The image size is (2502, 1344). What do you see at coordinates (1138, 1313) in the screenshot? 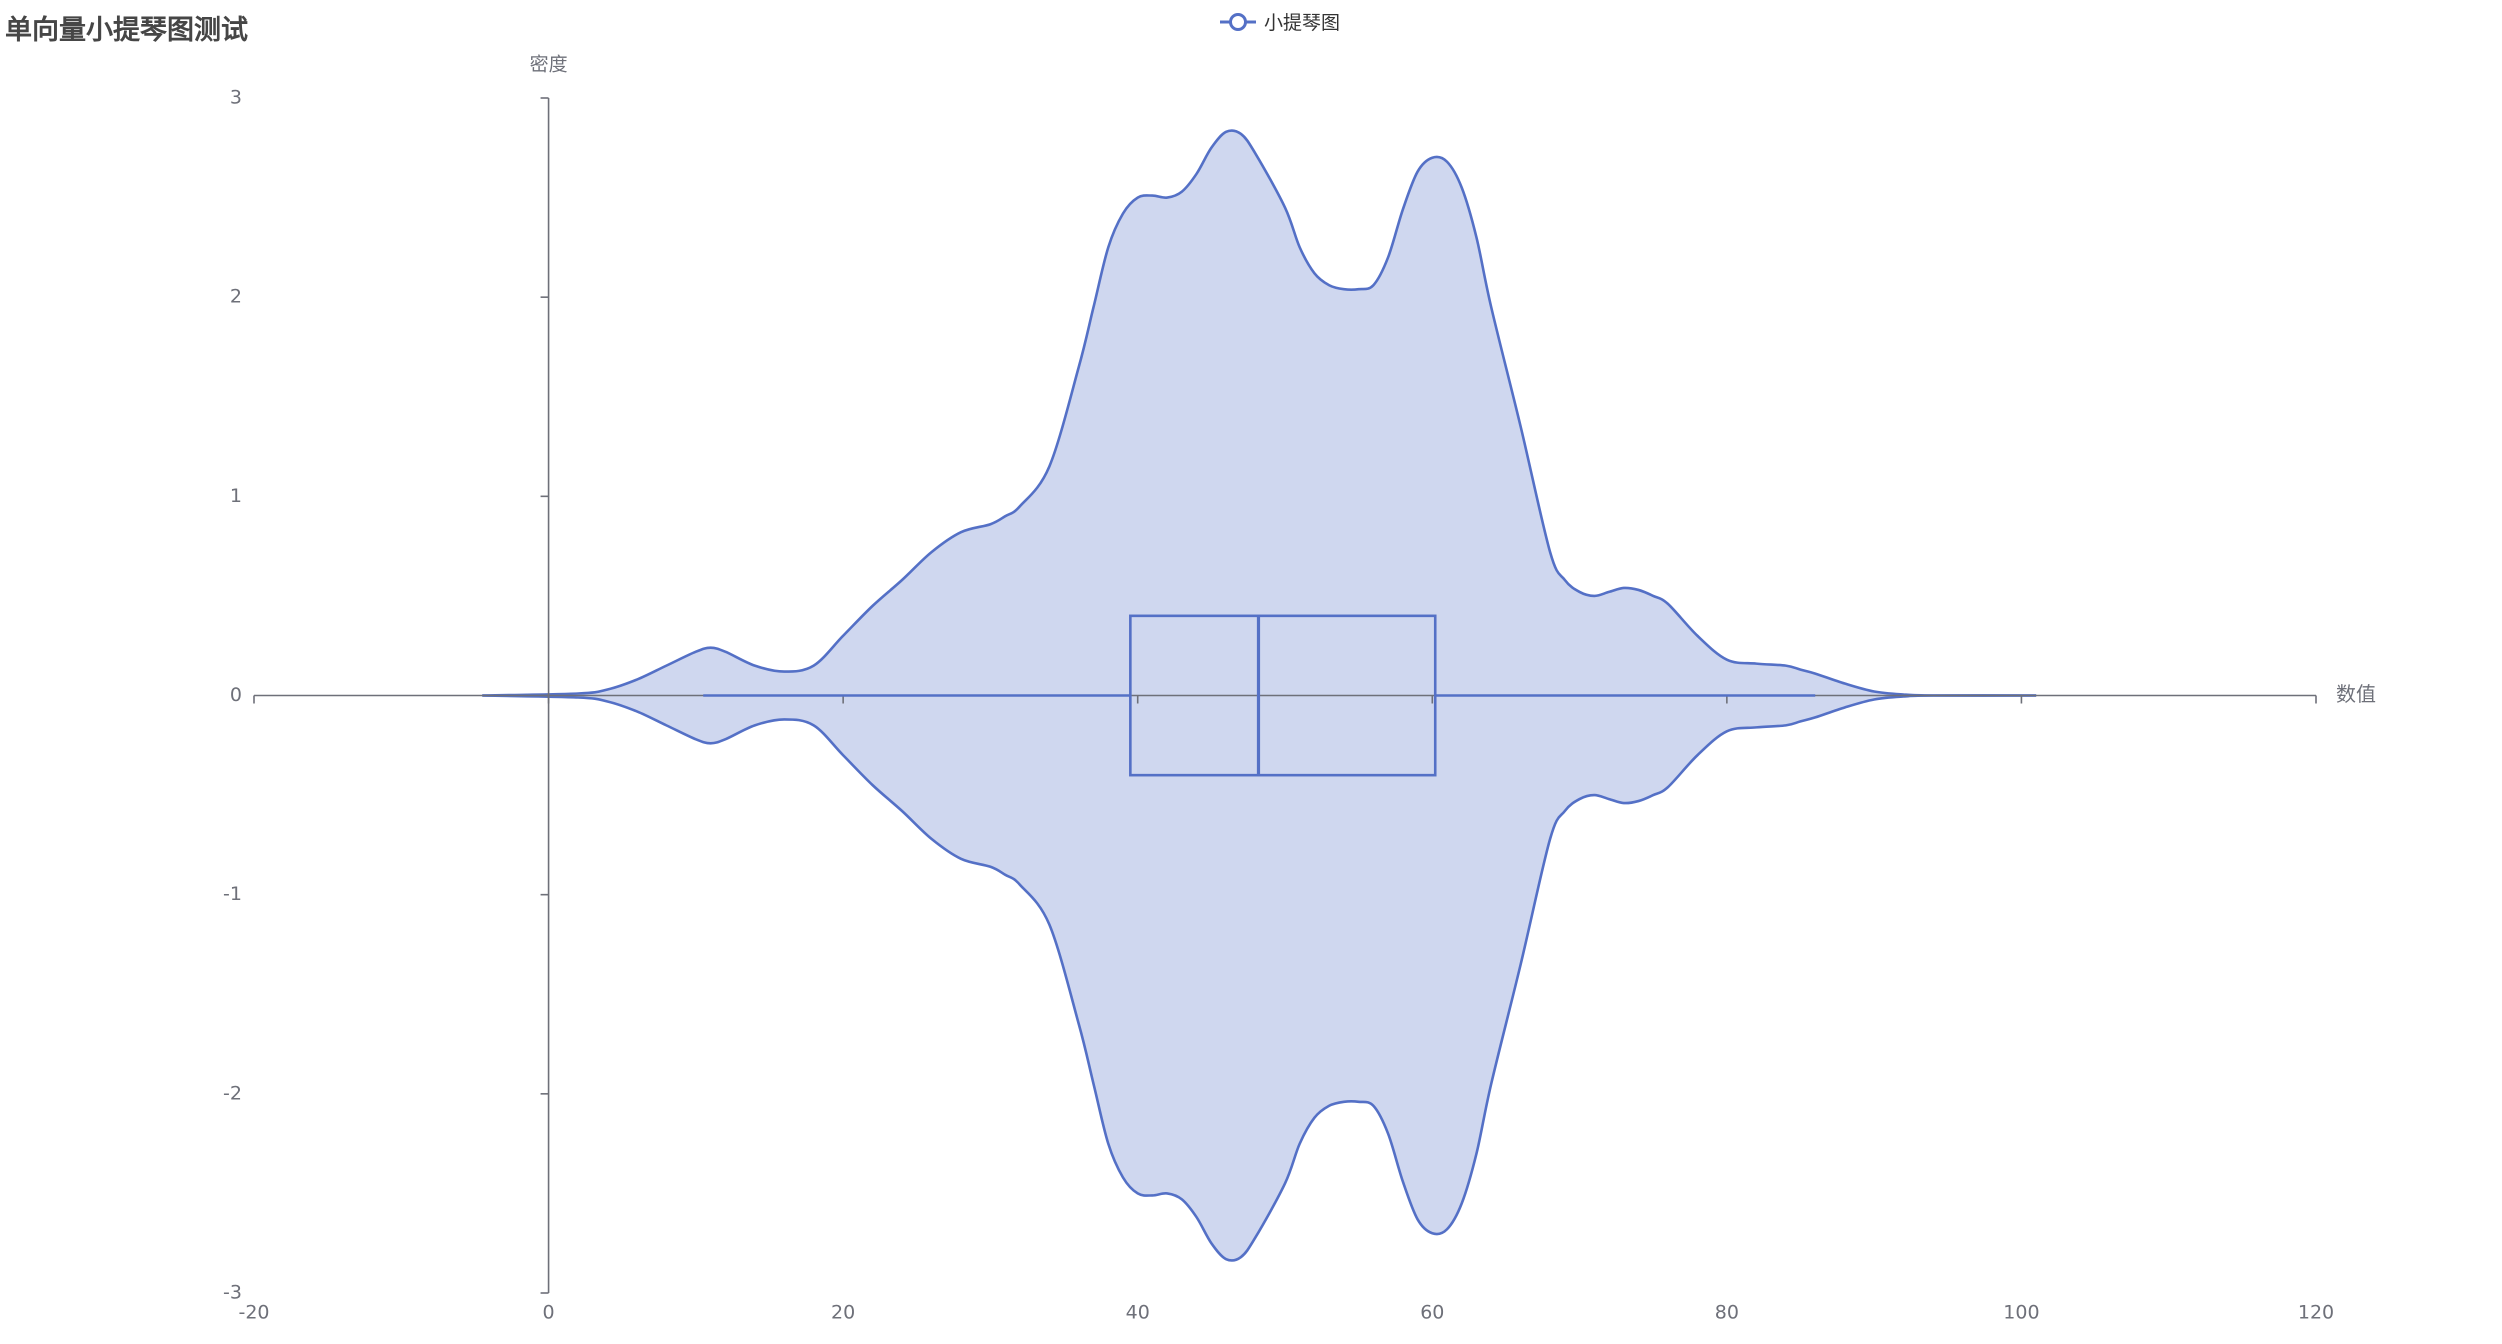
I see `x-tick-label: 40` at bounding box center [1138, 1313].